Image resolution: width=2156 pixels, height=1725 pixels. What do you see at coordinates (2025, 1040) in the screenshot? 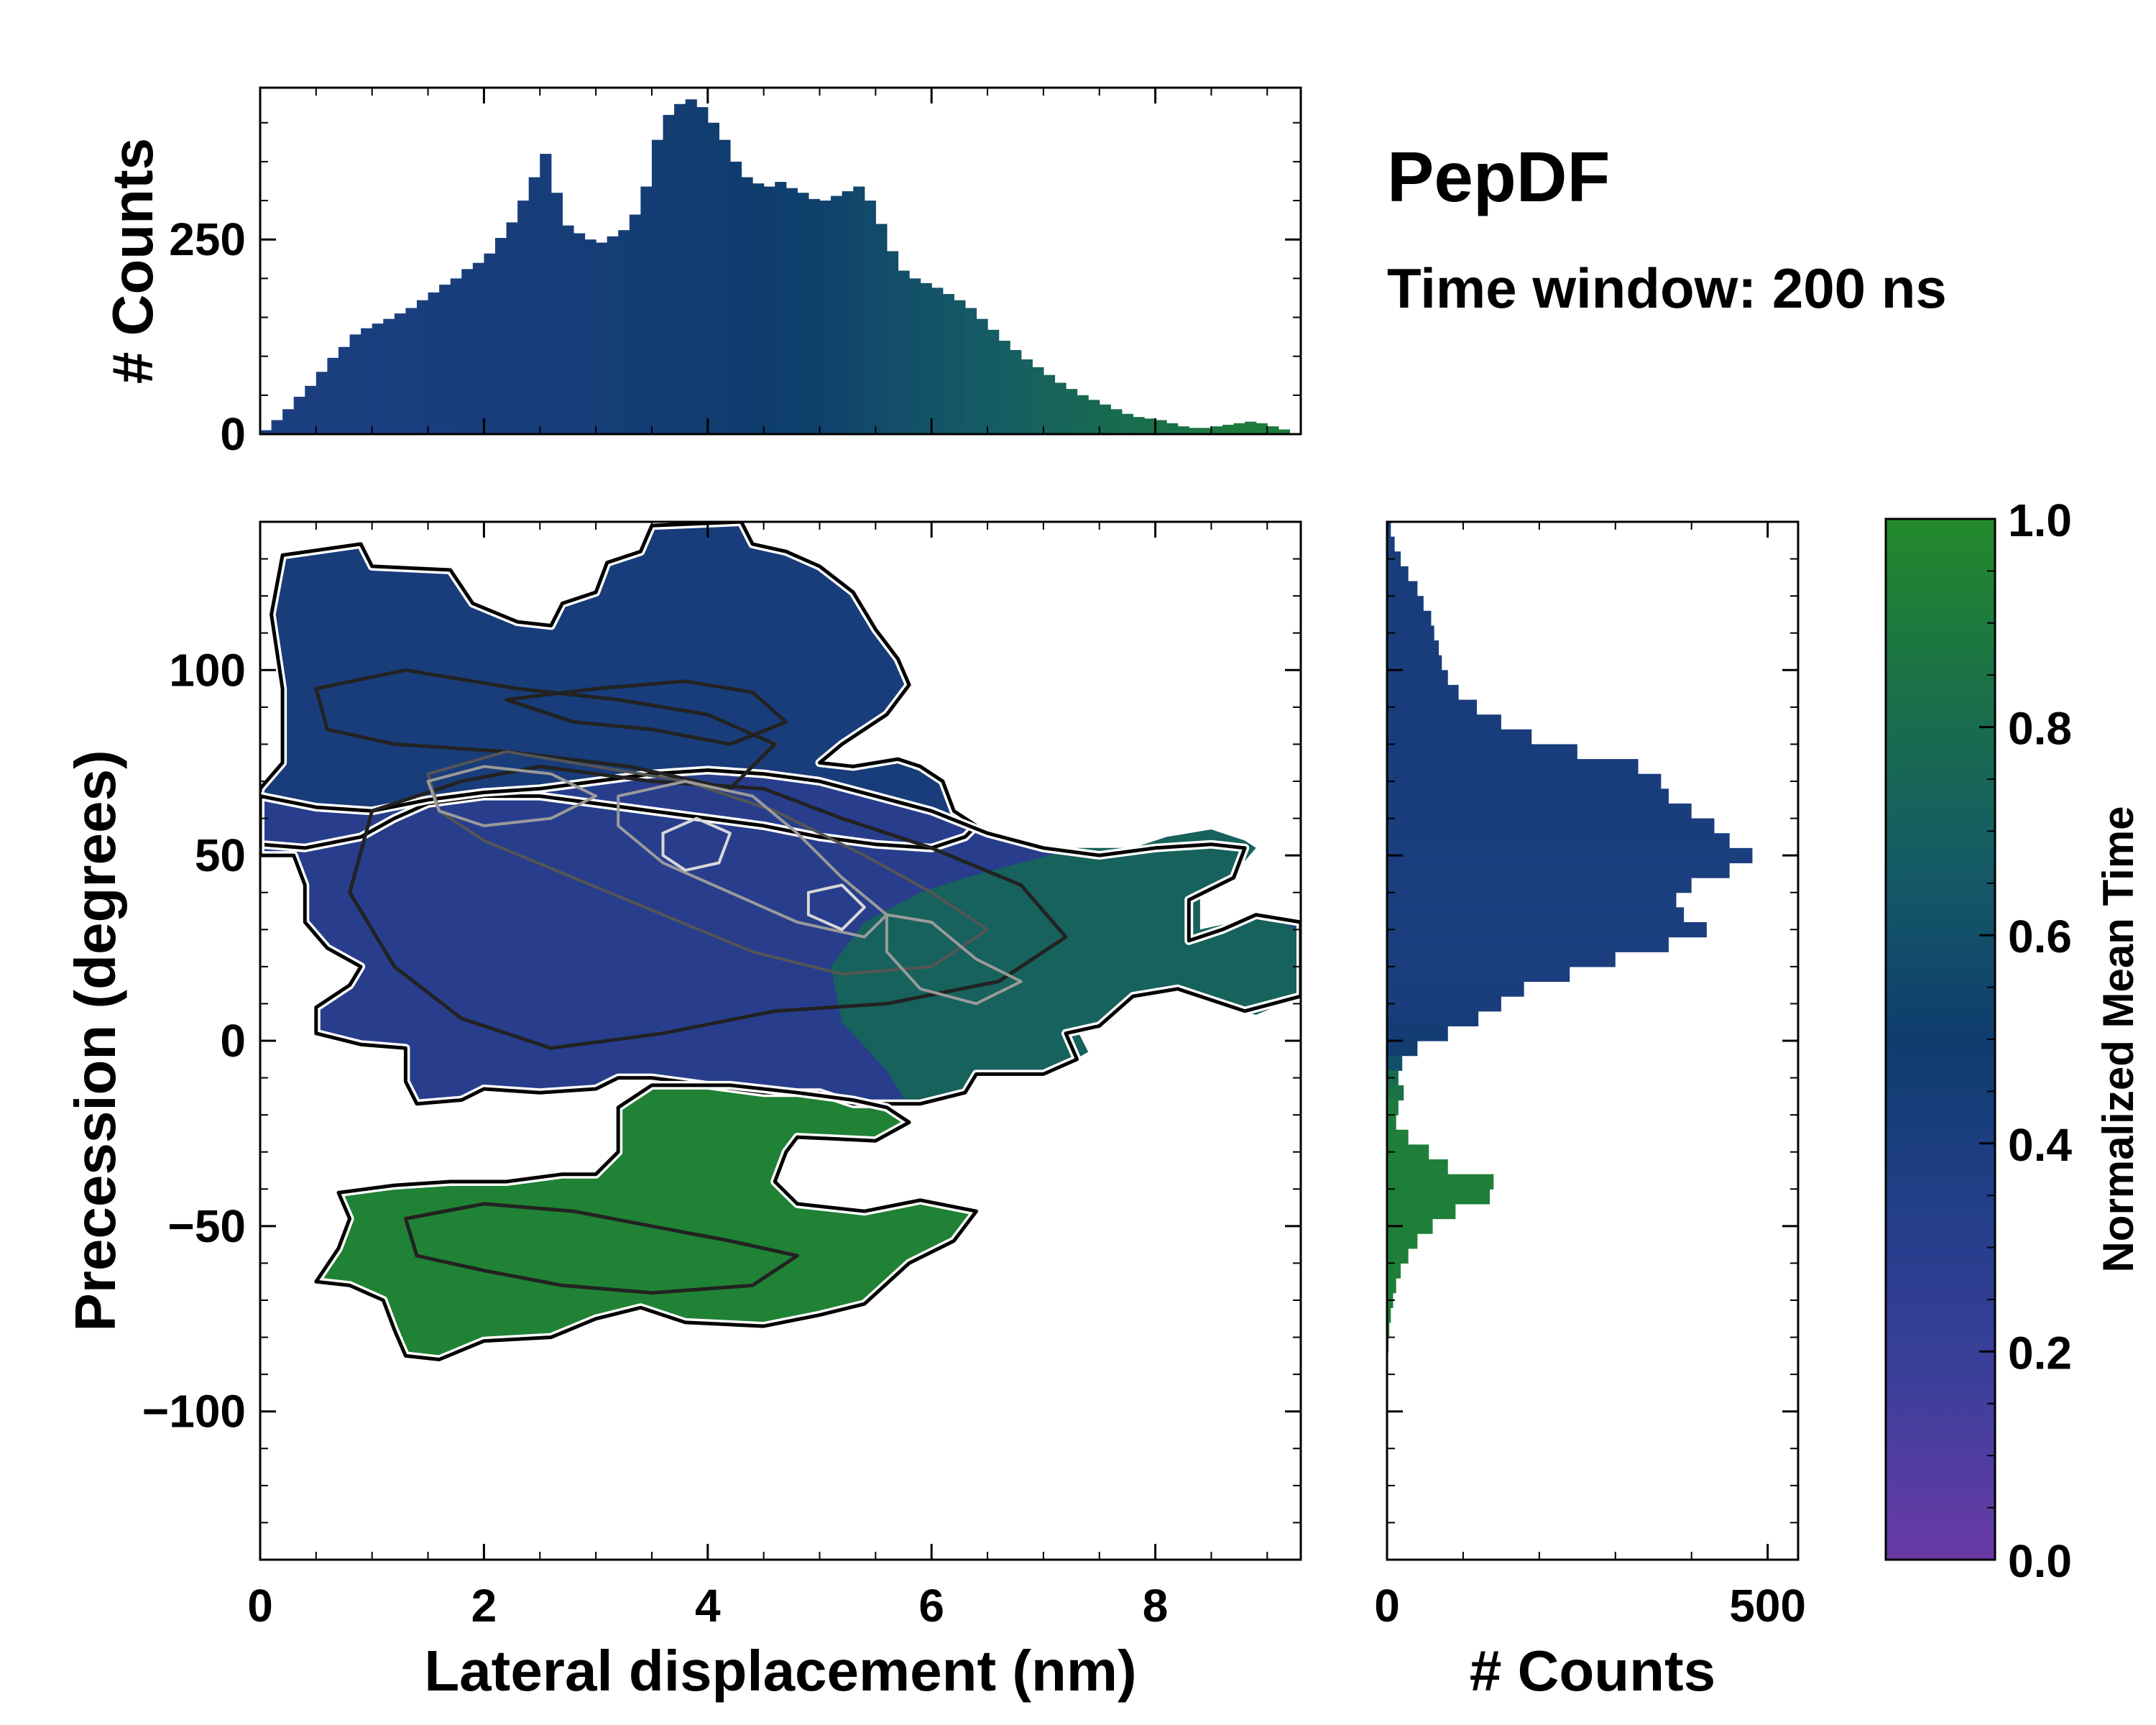
I see `colorbar-ticks: 0.0 0.2 0.4 0.6 0.8 1.0` at bounding box center [2025, 1040].